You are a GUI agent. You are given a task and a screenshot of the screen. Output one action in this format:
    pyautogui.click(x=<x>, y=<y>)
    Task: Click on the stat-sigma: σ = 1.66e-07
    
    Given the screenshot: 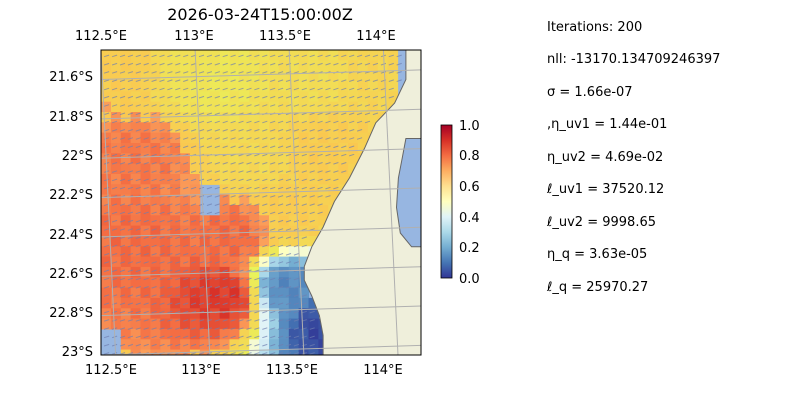 What is the action you would take?
    pyautogui.click(x=590, y=92)
    